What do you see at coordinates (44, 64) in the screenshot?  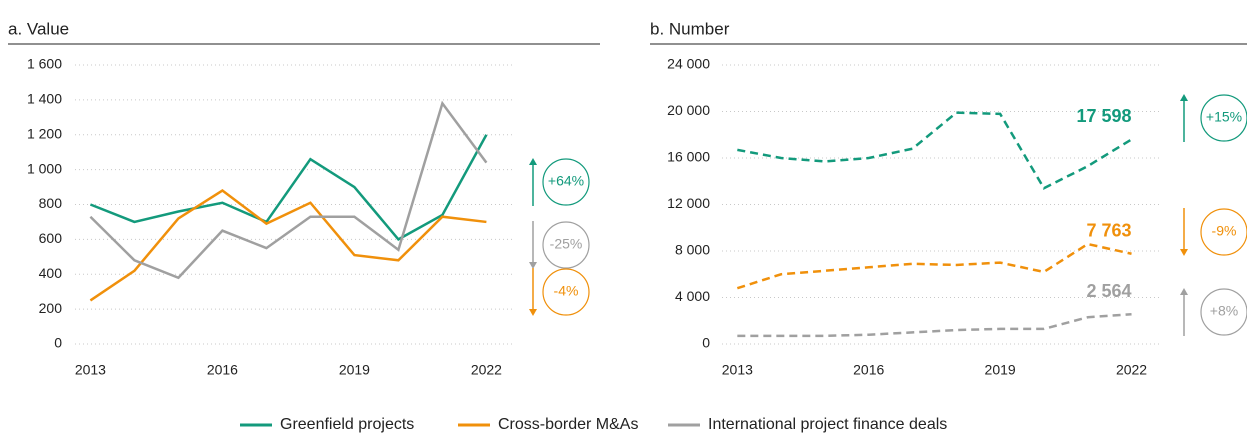 I see `y-tick-label: 1 600` at bounding box center [44, 64].